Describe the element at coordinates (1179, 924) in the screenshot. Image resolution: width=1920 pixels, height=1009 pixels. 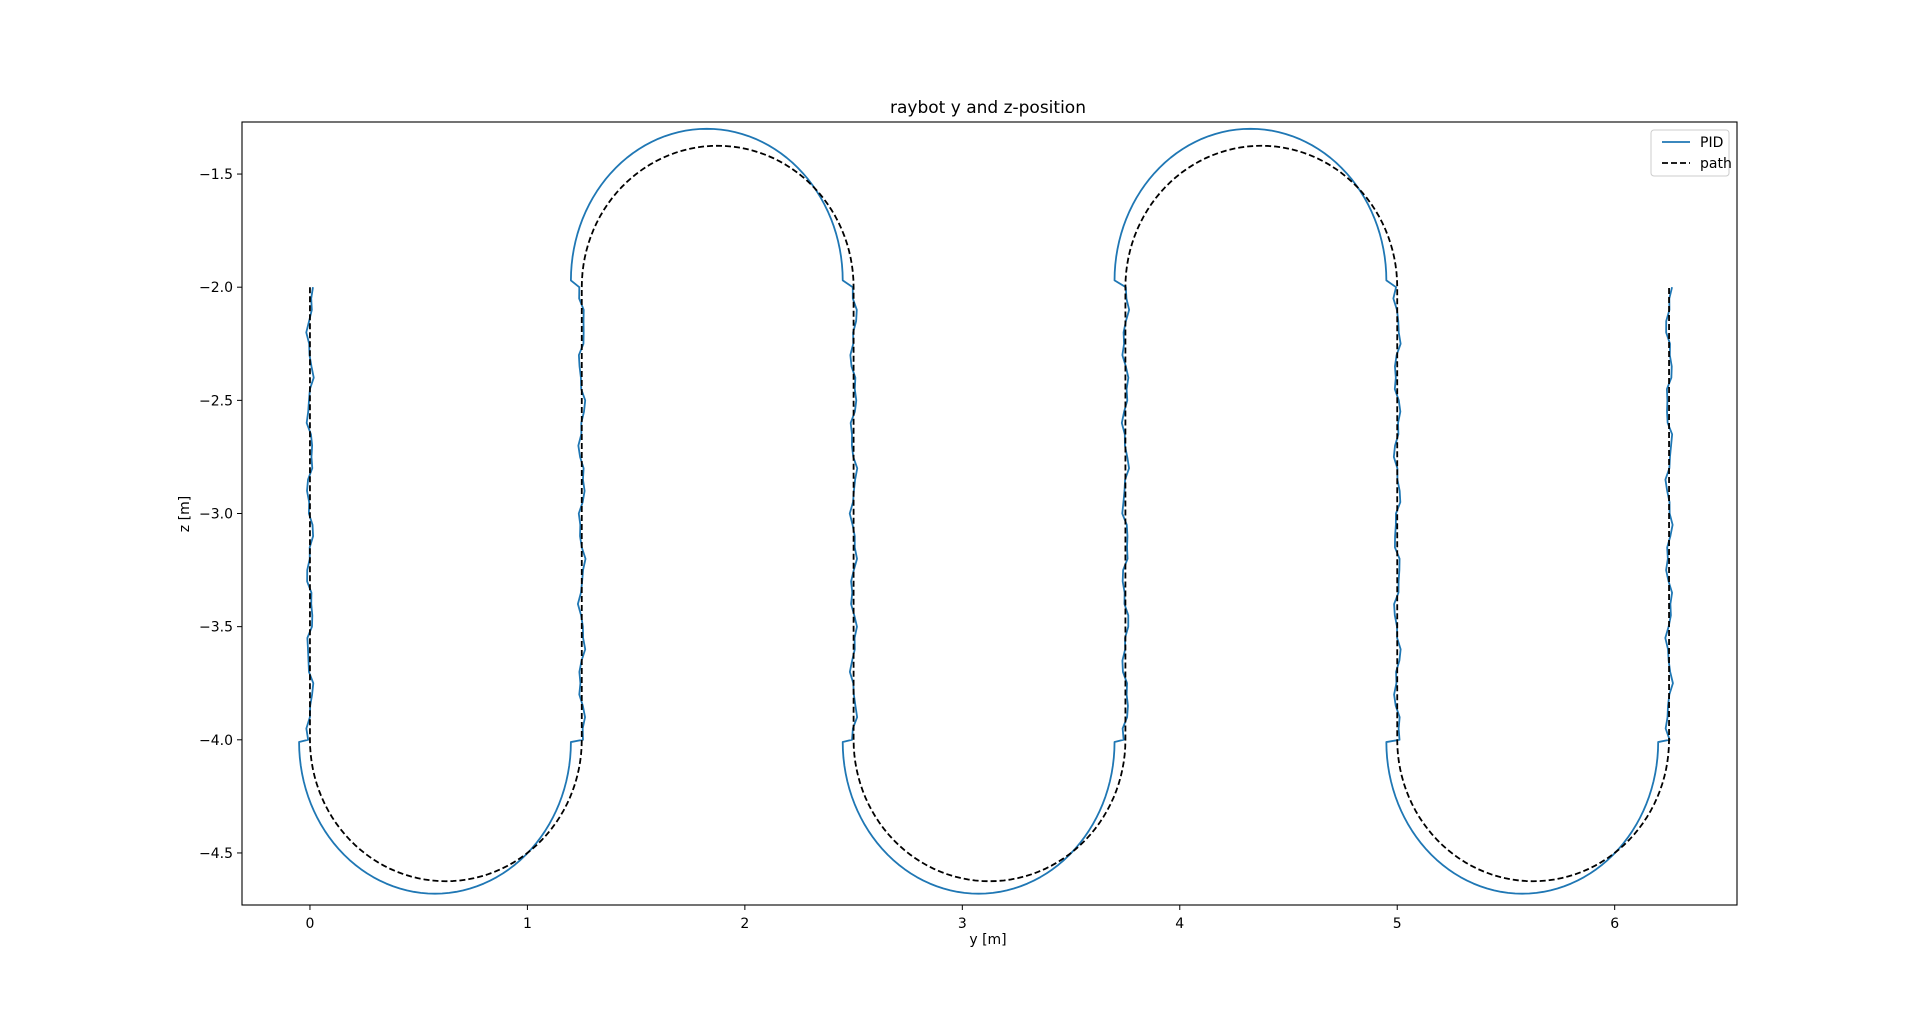
I see `x-tick-label: 4` at that location.